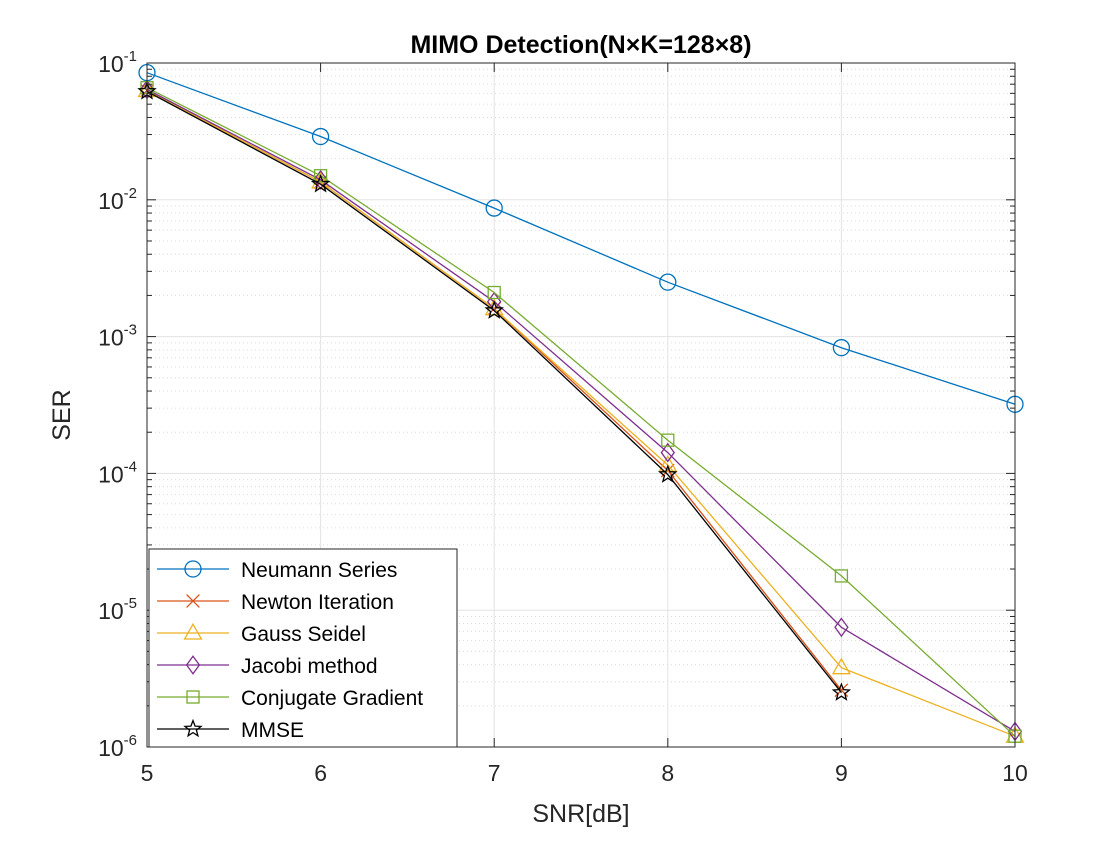 This screenshot has height=845, width=1120. What do you see at coordinates (584, 773) in the screenshot?
I see `x-tick-labels: 5 6 7 8 9 10` at bounding box center [584, 773].